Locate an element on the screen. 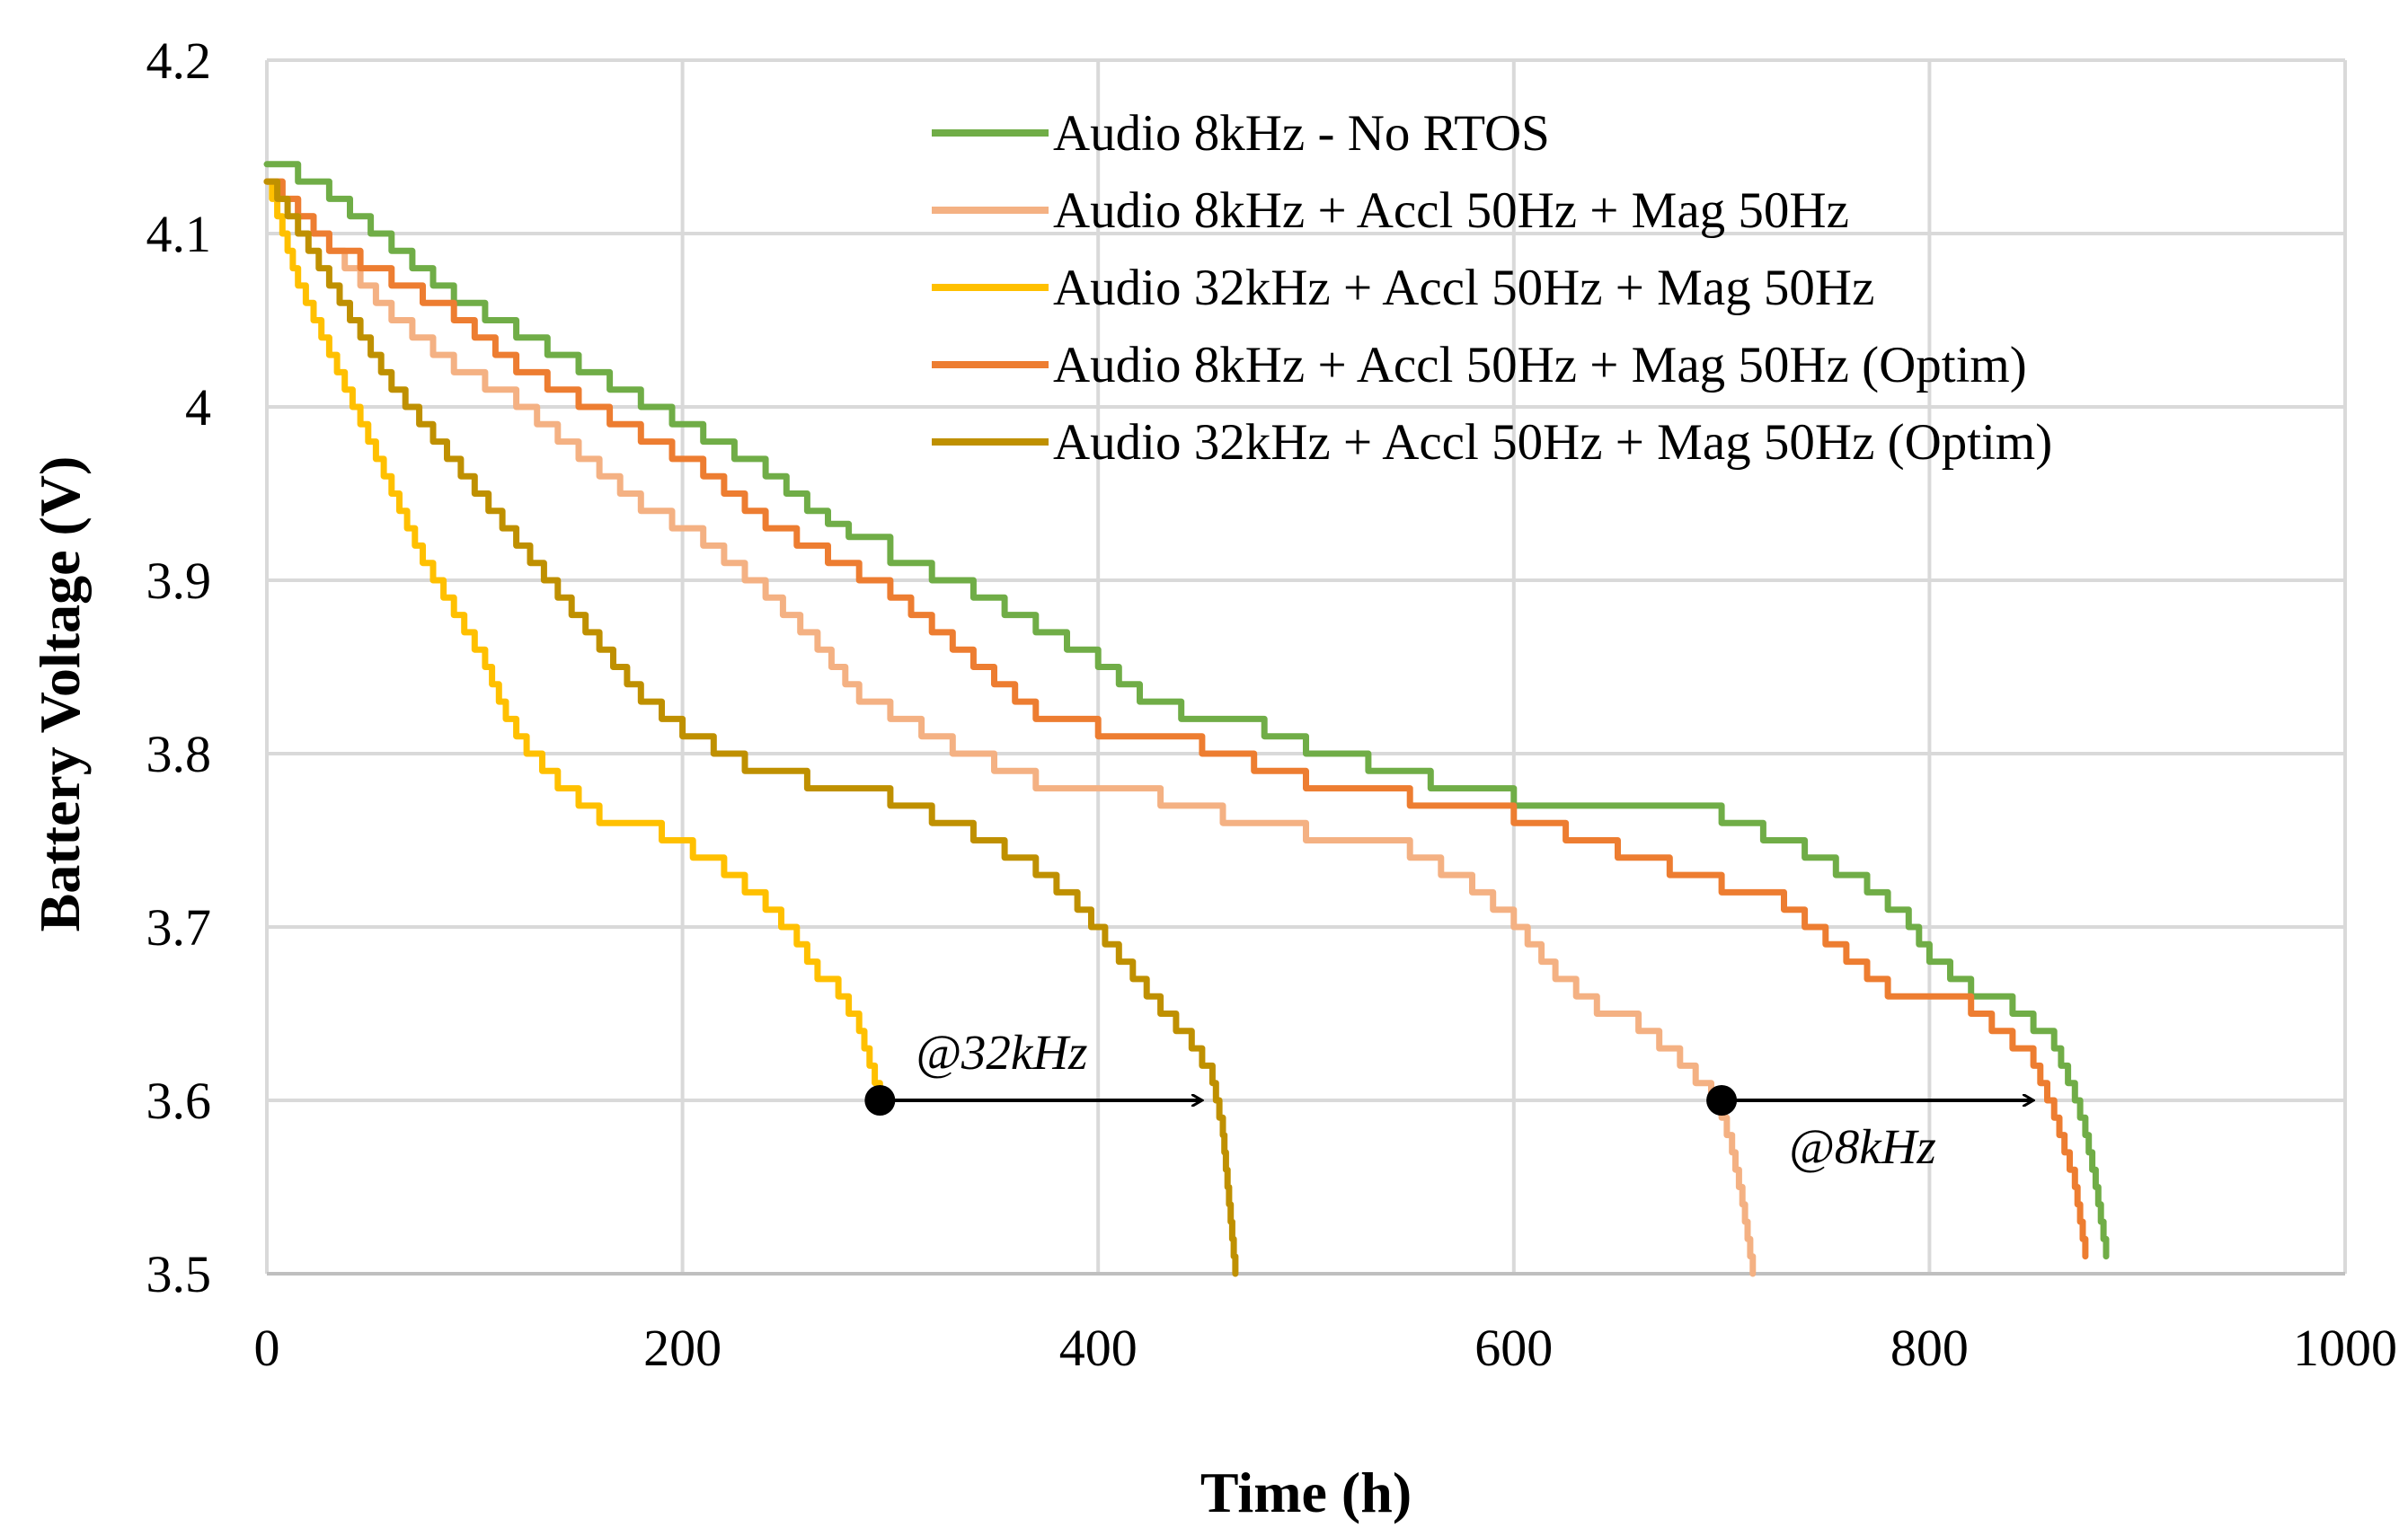 This screenshot has height=1536, width=2408. x-tick-label-0: 0 is located at coordinates (267, 1348).